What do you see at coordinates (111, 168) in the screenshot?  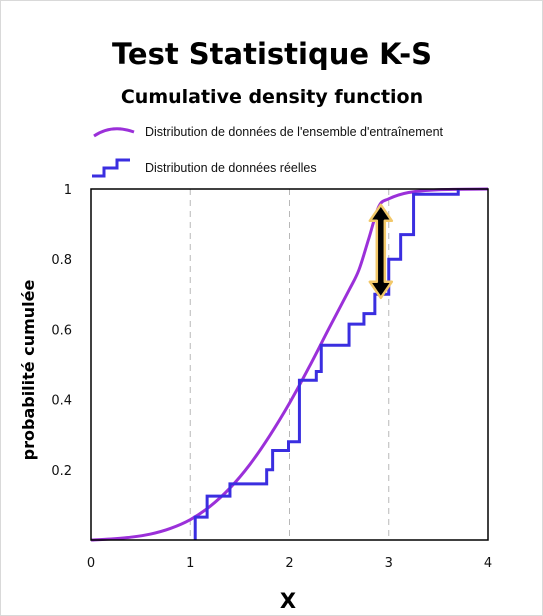 I see `legend-swatch-real` at bounding box center [111, 168].